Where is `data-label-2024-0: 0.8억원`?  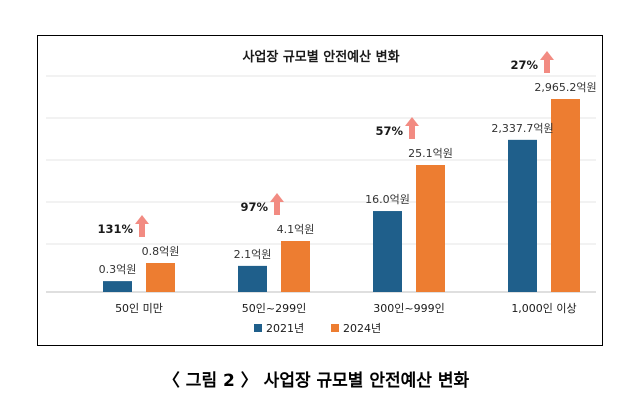
data-label-2024-0: 0.8억원 is located at coordinates (161, 251).